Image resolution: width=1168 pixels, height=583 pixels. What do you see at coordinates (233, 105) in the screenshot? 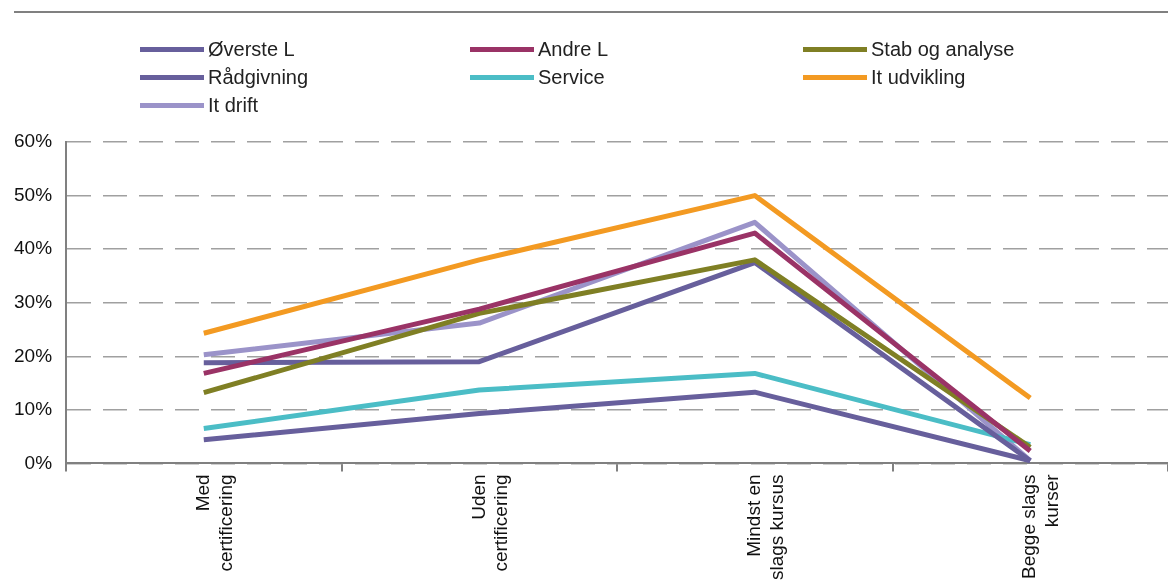
I see `legend-label: It drift` at bounding box center [233, 105].